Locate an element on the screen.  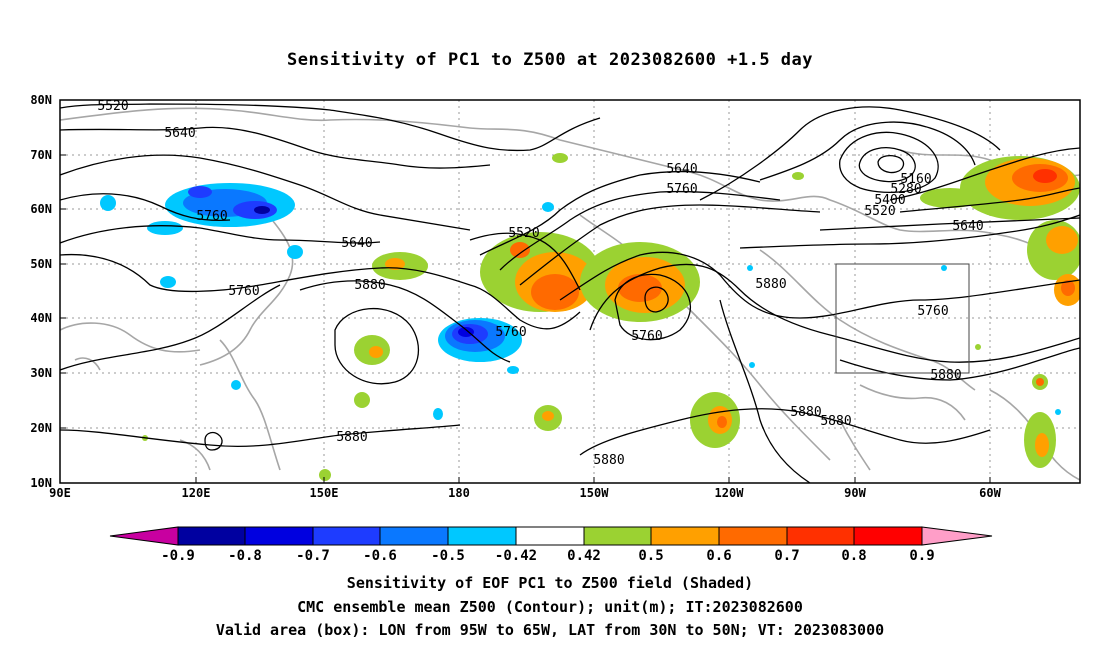
colorbar is located at coordinates (551, 536).